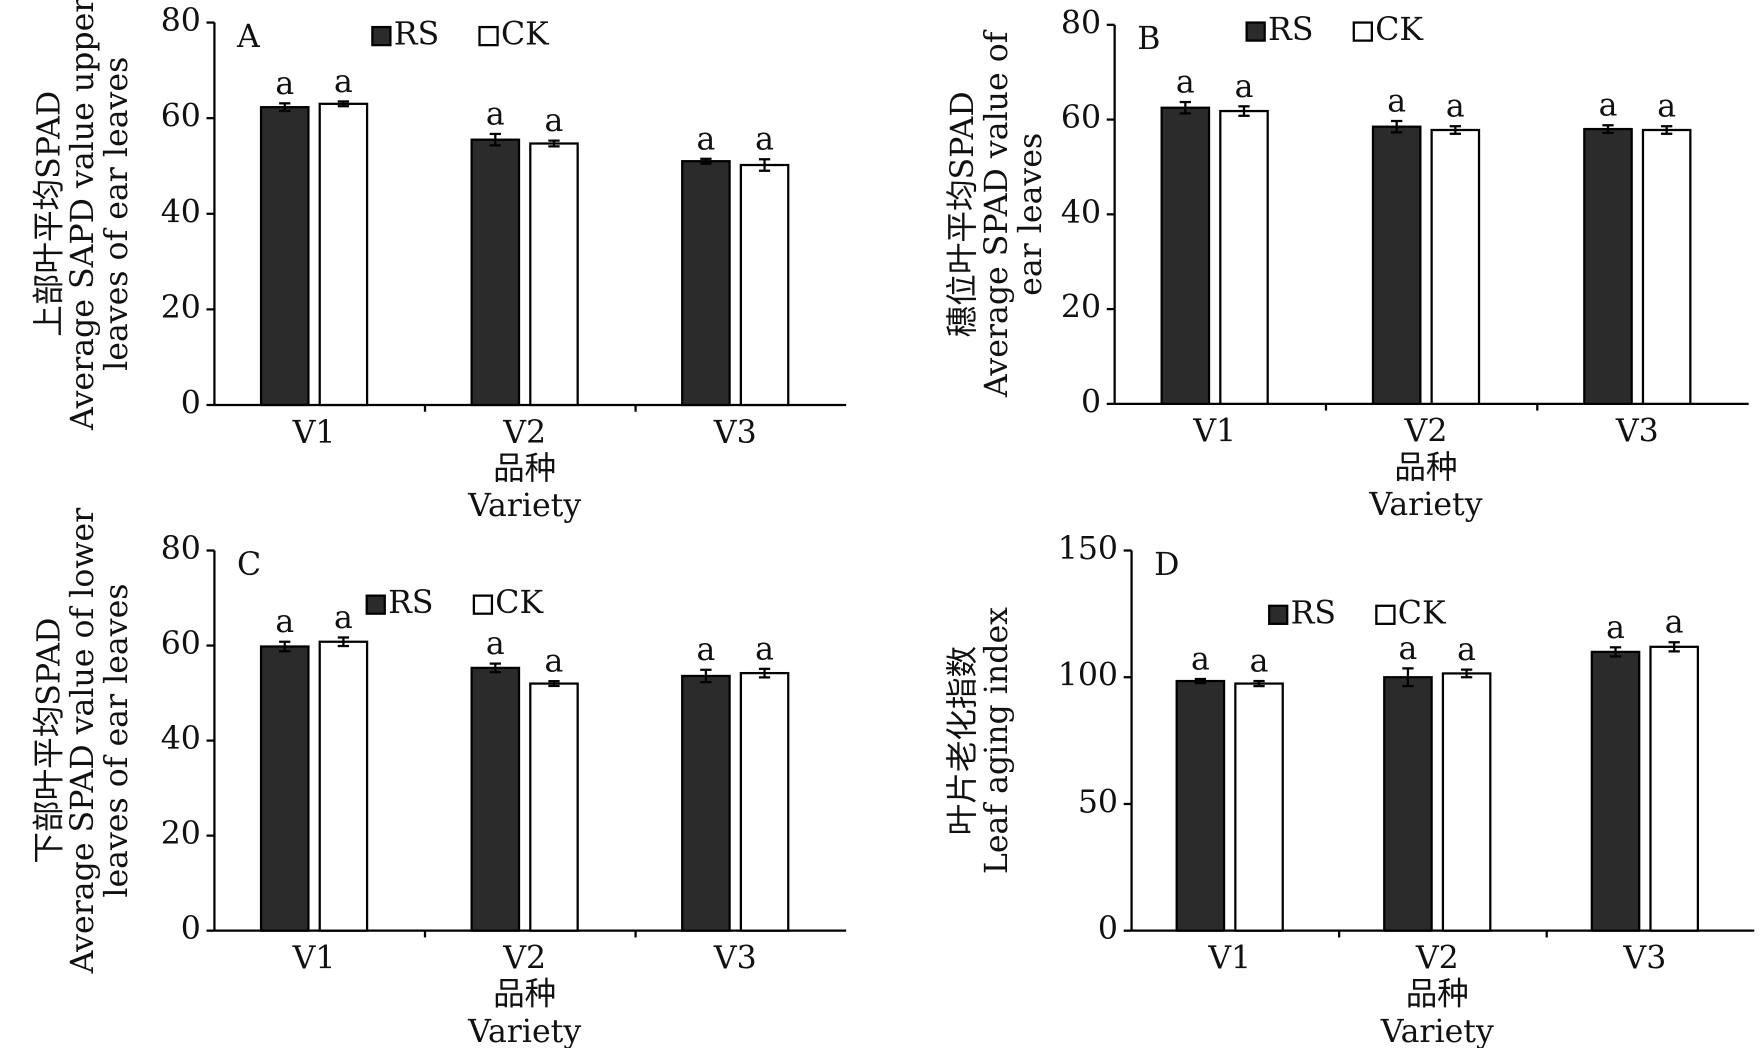 This screenshot has height=1048, width=1760. Describe the element at coordinates (1148, 39) in the screenshot. I see `panel-label: B` at that location.